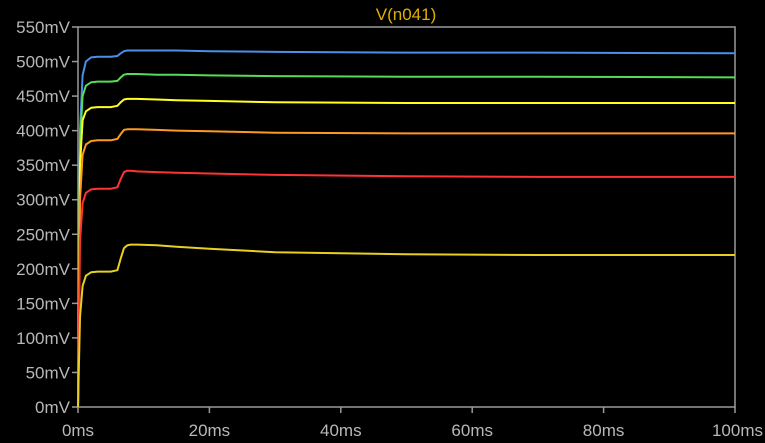 Image resolution: width=765 pixels, height=443 pixels. Describe the element at coordinates (78, 430) in the screenshot. I see `x-tick-label: 0ms` at that location.